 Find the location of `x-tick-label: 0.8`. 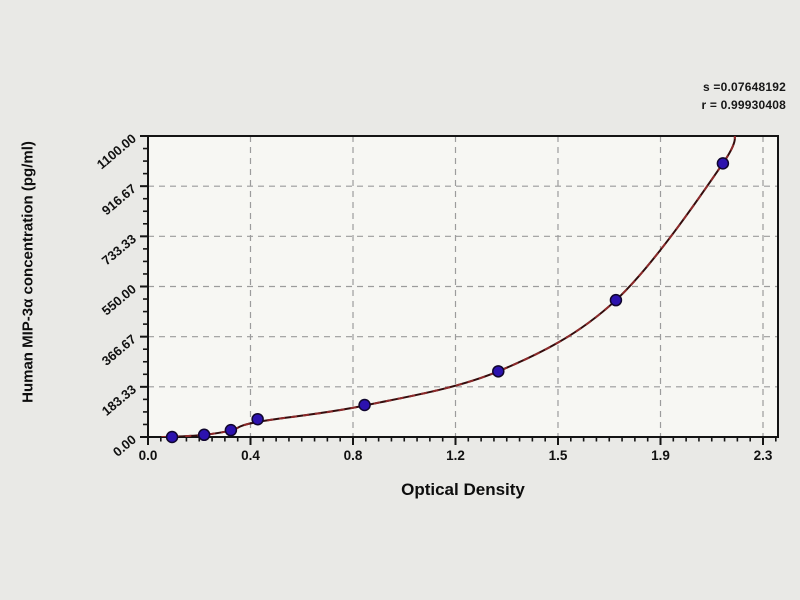

x-tick-label: 0.8 is located at coordinates (353, 455).